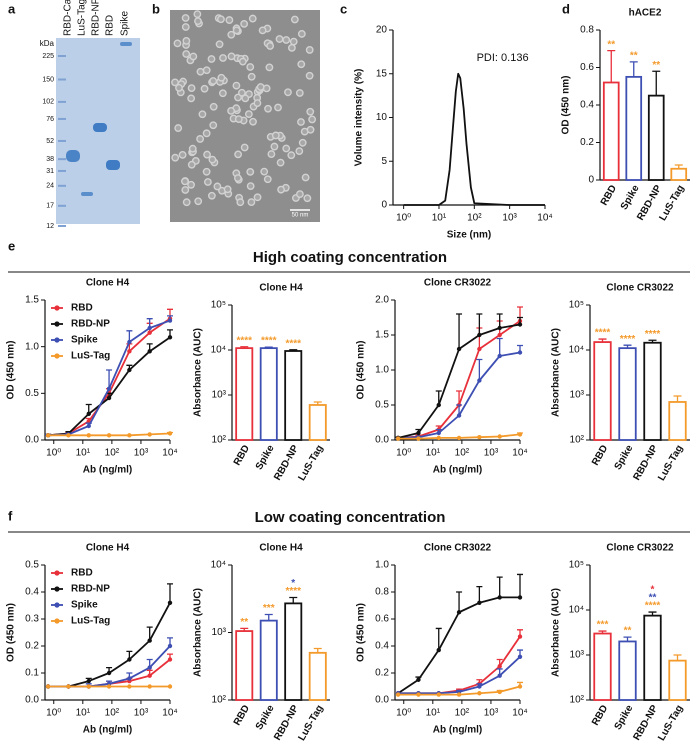 Image resolution: width=698 pixels, height=751 pixels. I want to click on y-tick-label: 0.6, so click(382, 619).